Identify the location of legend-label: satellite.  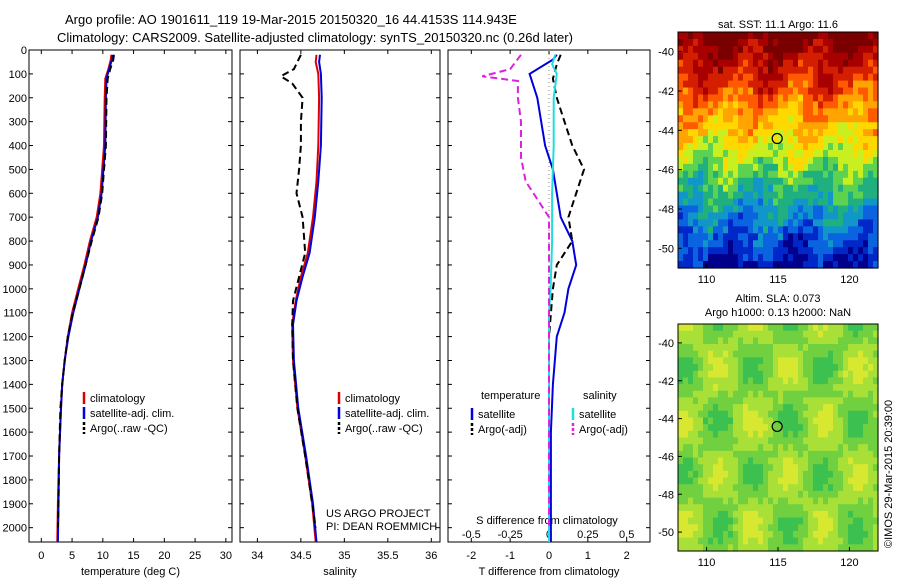
(496, 415).